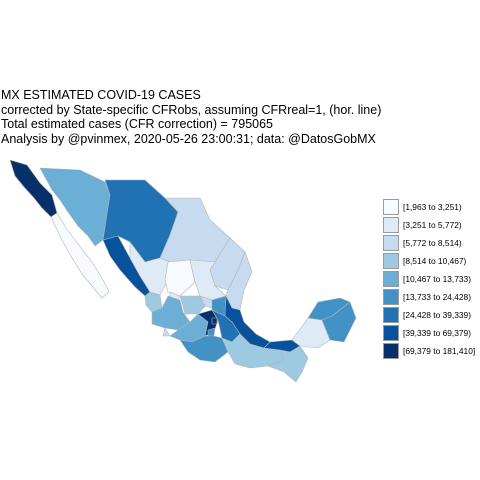 This screenshot has width=480, height=480. What do you see at coordinates (437, 333) in the screenshot?
I see `legend-label: [39,339 to 69,379)` at bounding box center [437, 333].